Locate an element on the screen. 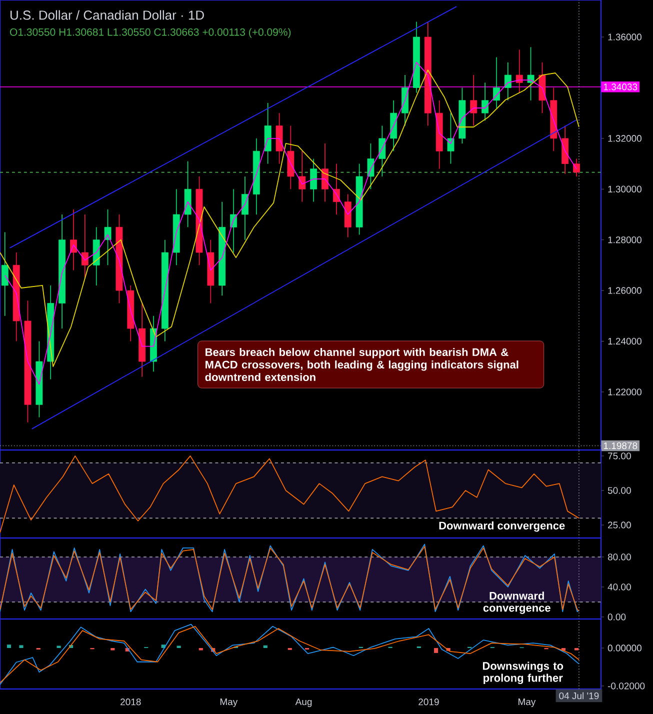 Image resolution: width=653 pixels, height=714 pixels. y-tick-label: 1.26000 is located at coordinates (625, 290).